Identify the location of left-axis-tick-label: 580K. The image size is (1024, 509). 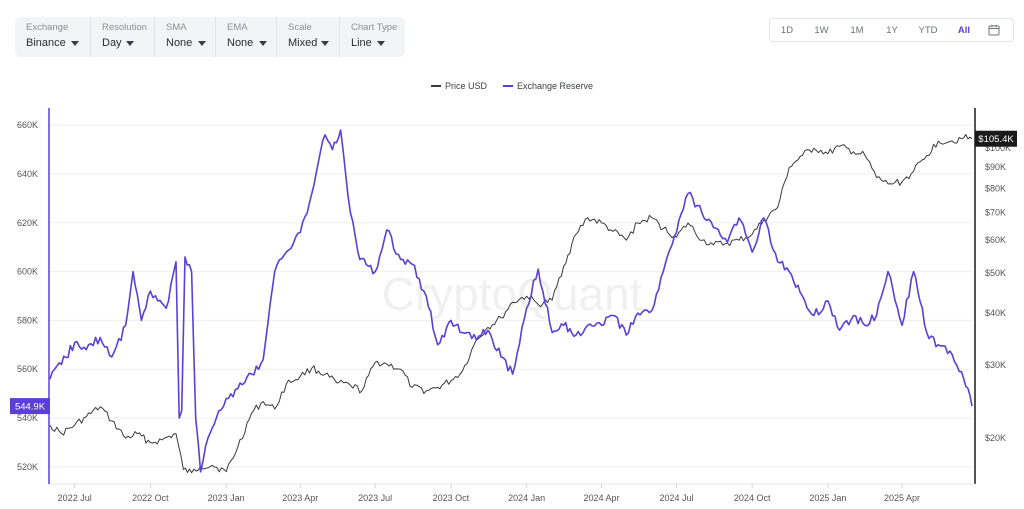
(27, 320).